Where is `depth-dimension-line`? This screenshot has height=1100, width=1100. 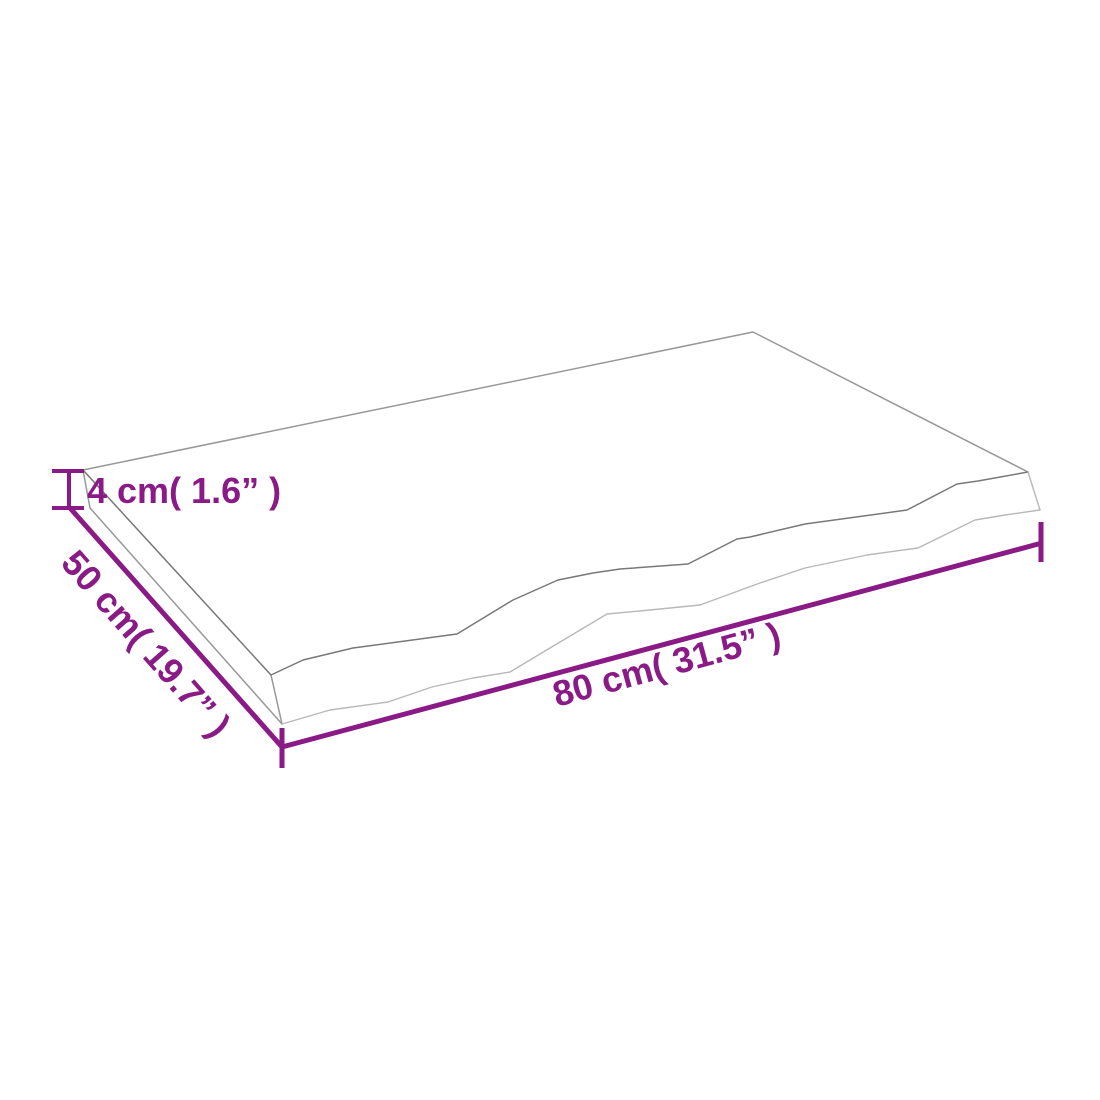 depth-dimension-line is located at coordinates (176, 627).